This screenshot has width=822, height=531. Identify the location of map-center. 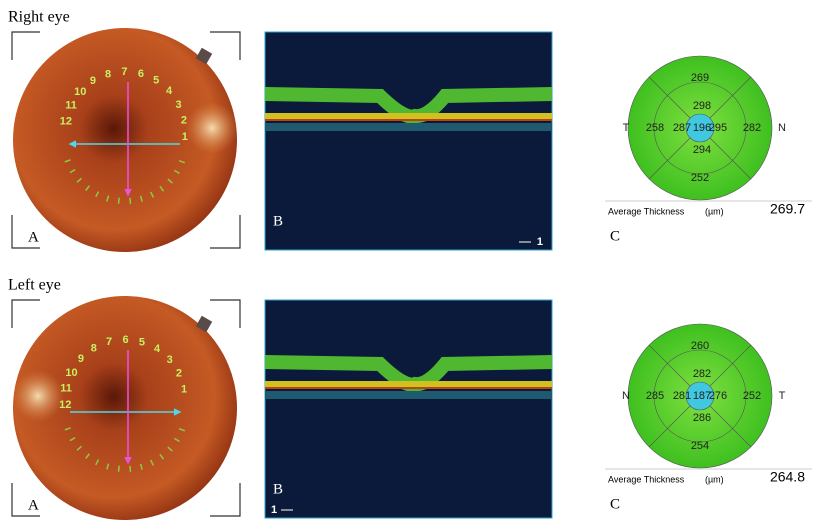
(700, 396).